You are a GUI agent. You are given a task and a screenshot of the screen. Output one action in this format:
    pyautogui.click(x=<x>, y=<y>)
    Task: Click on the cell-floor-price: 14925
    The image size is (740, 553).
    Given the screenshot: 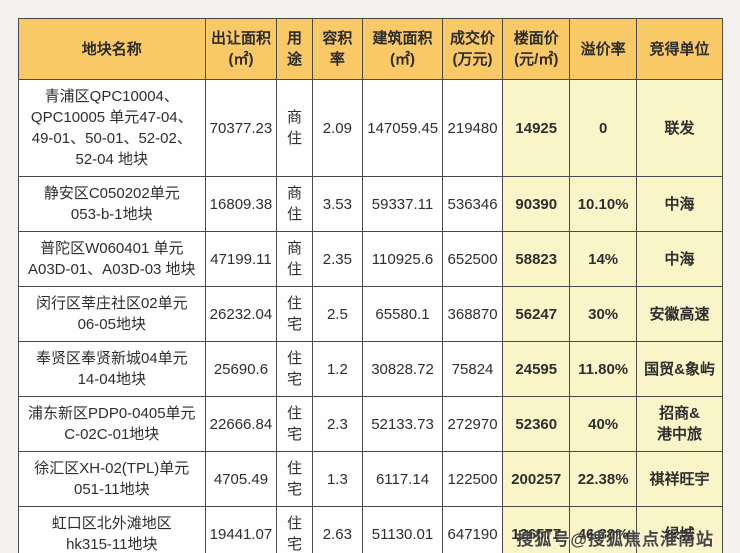 What is the action you would take?
    pyautogui.click(x=536, y=128)
    